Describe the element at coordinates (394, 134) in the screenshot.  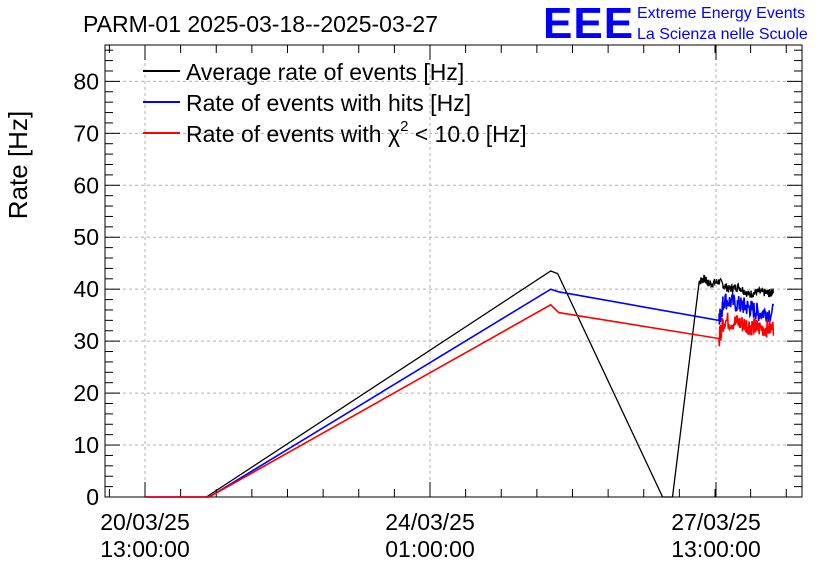
I see `legend-chi-symbol: χ` at that location.